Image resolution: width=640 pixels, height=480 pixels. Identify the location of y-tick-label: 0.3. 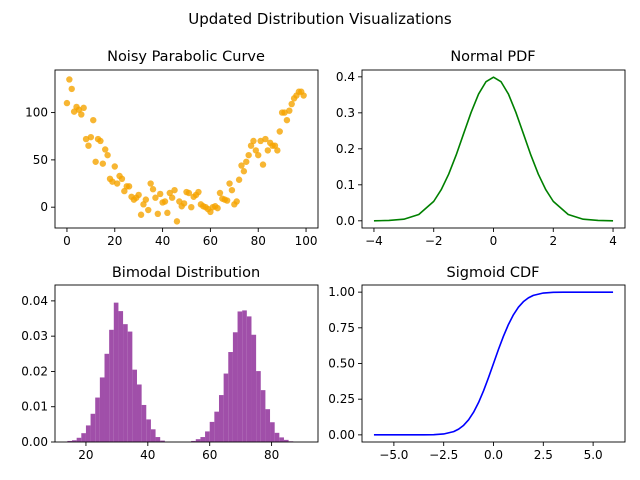
(345, 113).